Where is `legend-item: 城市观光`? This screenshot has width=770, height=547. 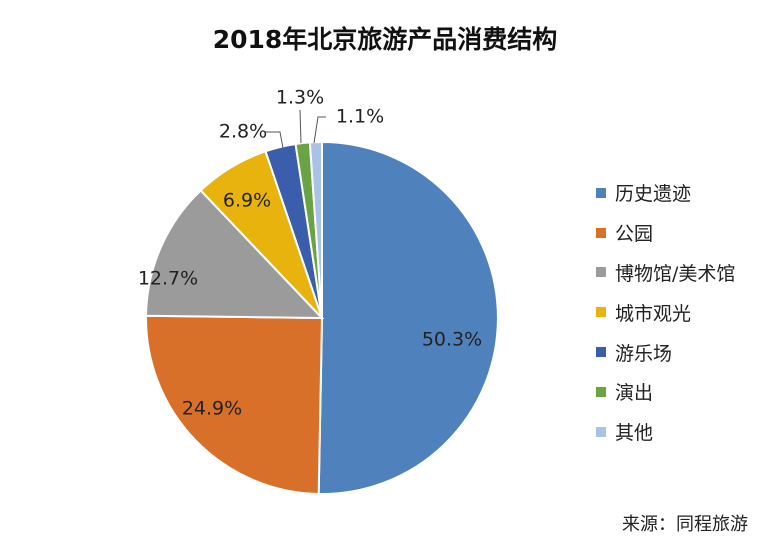 legend-item: 城市观光 is located at coordinates (665, 312).